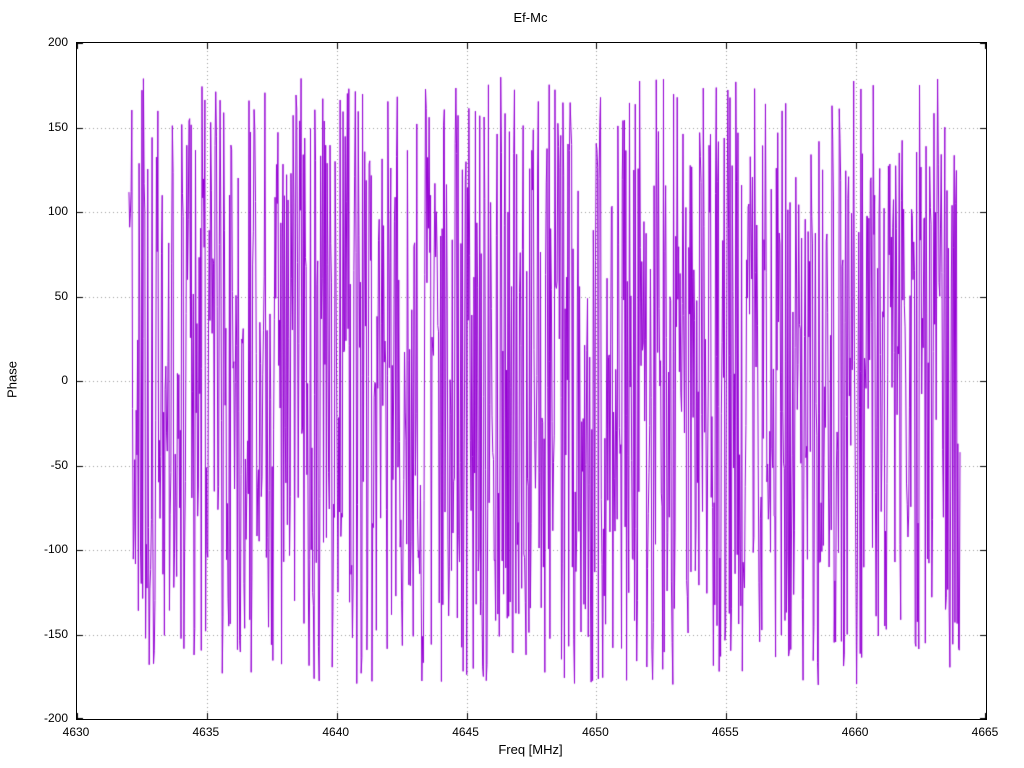 The image size is (1024, 768). Describe the element at coordinates (530, 749) in the screenshot. I see `x-axis-label: Freq [MHz]` at that location.